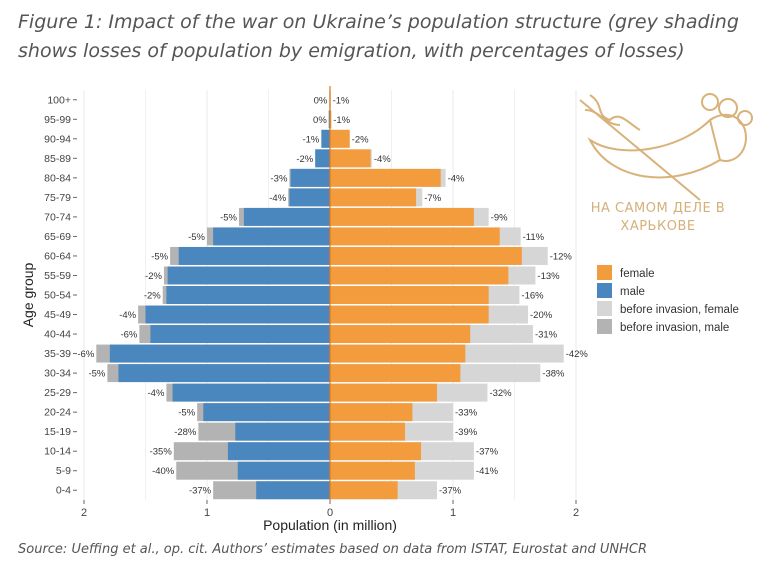  I want to click on y-tick-label: 55-59, so click(57, 276).